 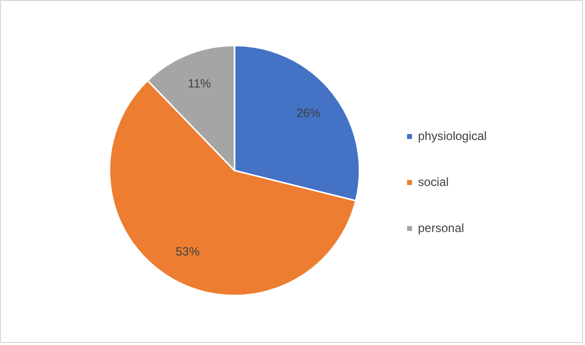 I want to click on data-label: 53%, so click(x=188, y=251).